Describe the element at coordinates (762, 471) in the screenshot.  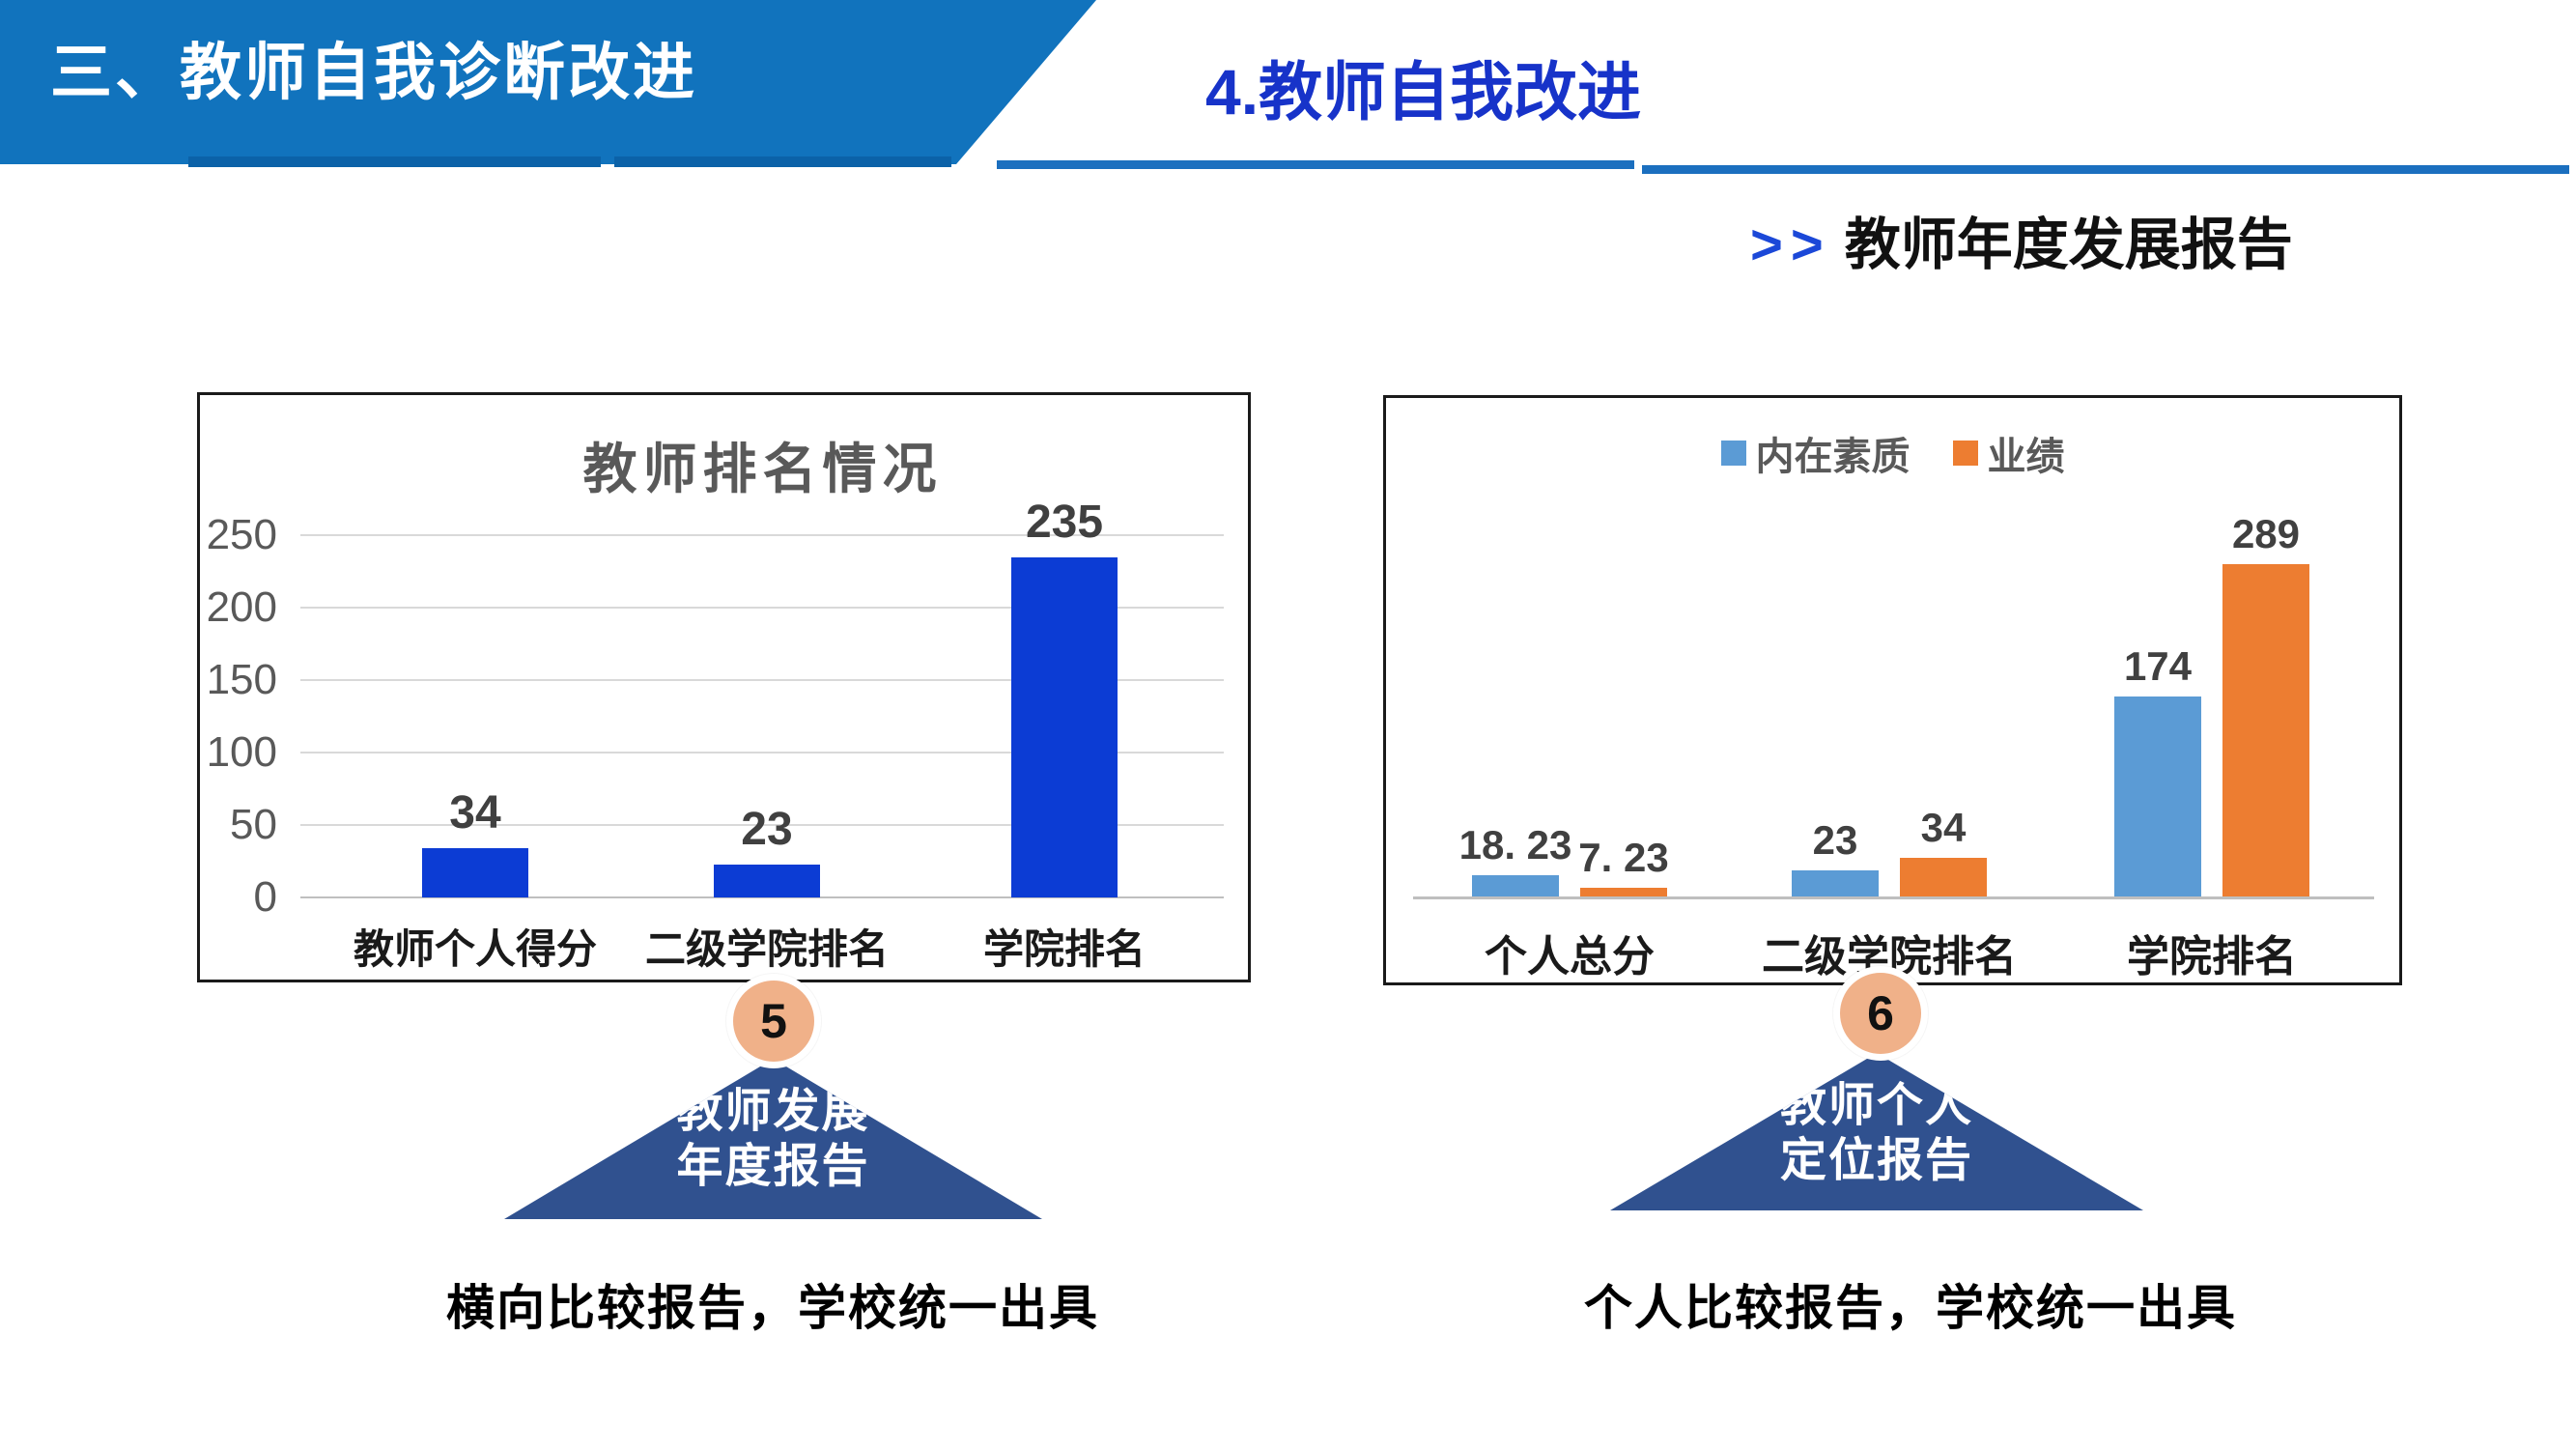
I see `chart-title: 教师排名情况` at that location.